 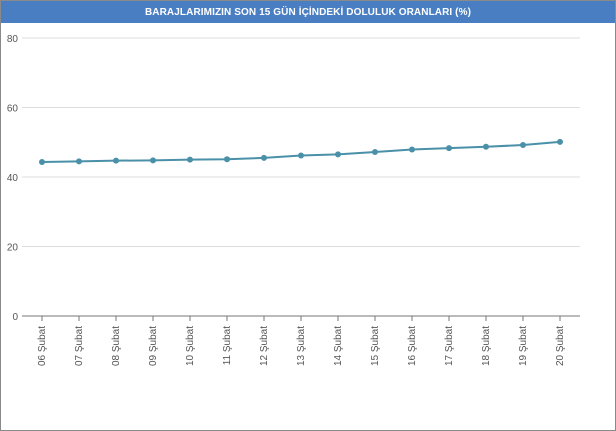 I want to click on x-tick-label: 11 Şubat, so click(x=227, y=346).